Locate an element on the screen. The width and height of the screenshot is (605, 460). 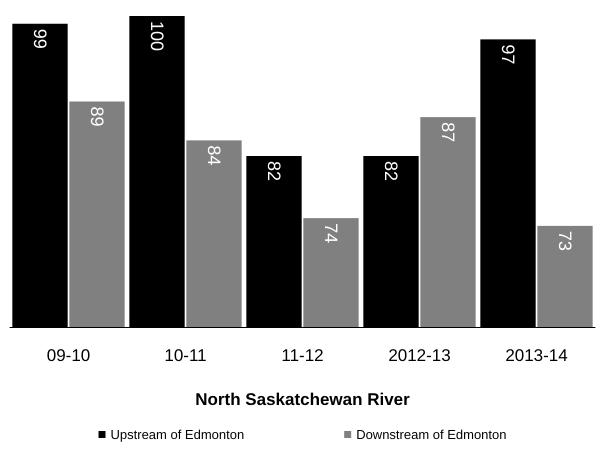
x-tick-label: 10-11 is located at coordinates (185, 355).